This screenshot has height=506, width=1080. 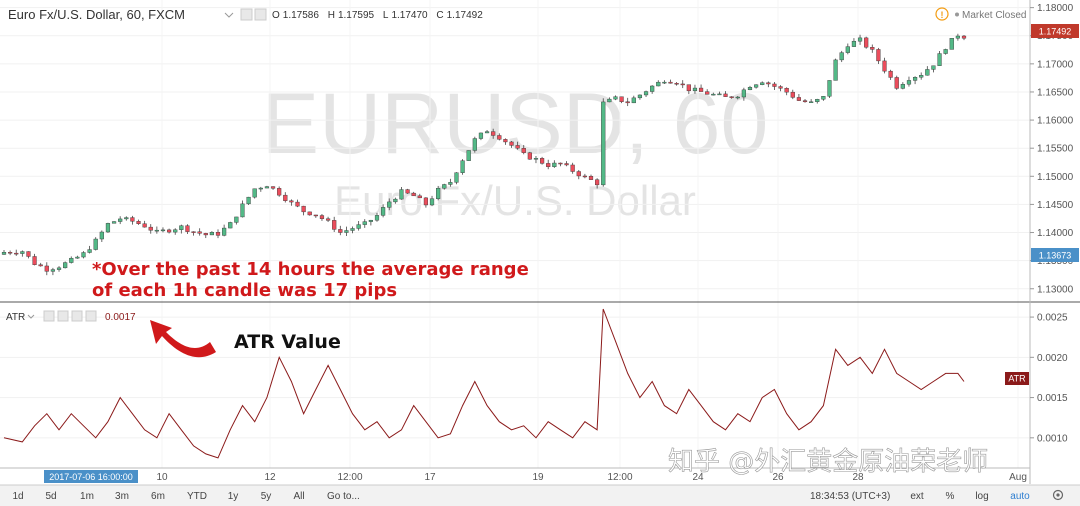 What do you see at coordinates (246, 14) in the screenshot?
I see `settings-icon` at bounding box center [246, 14].